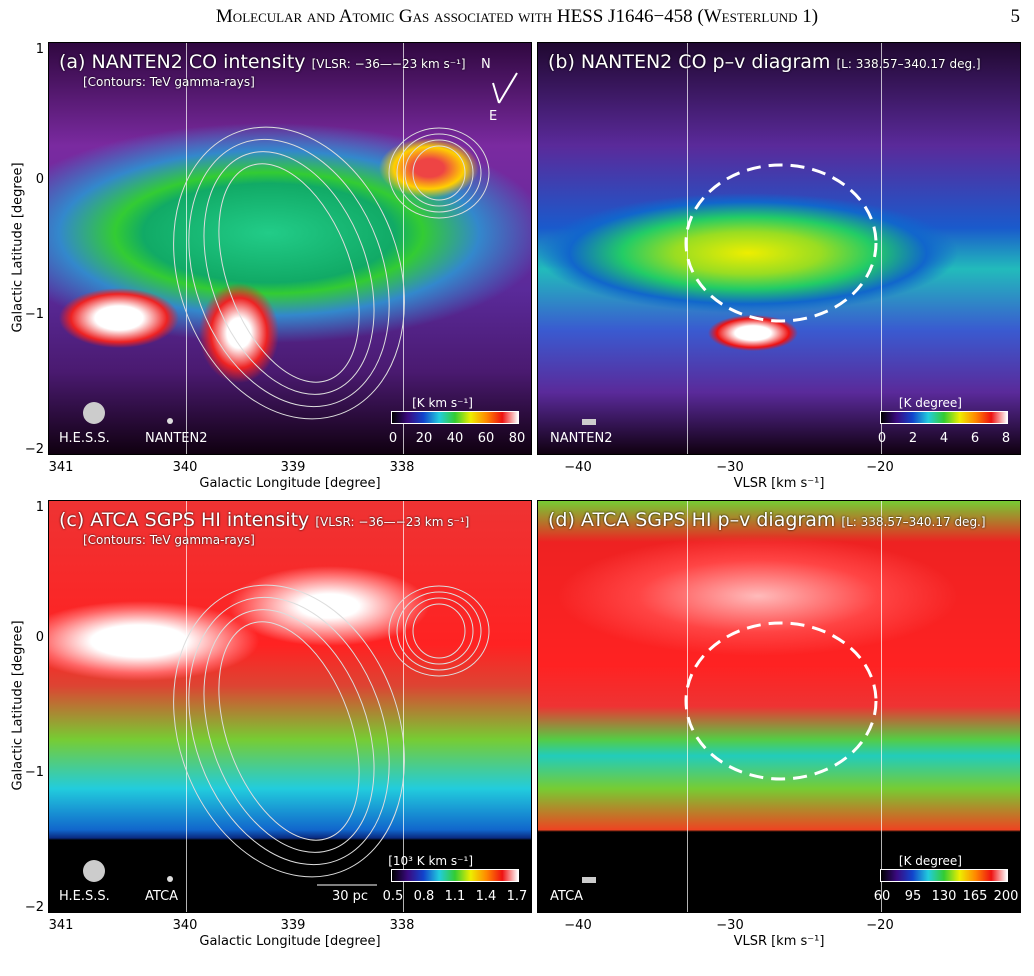 The image size is (1034, 976). I want to click on colorbar-tick: 40, so click(455, 438).